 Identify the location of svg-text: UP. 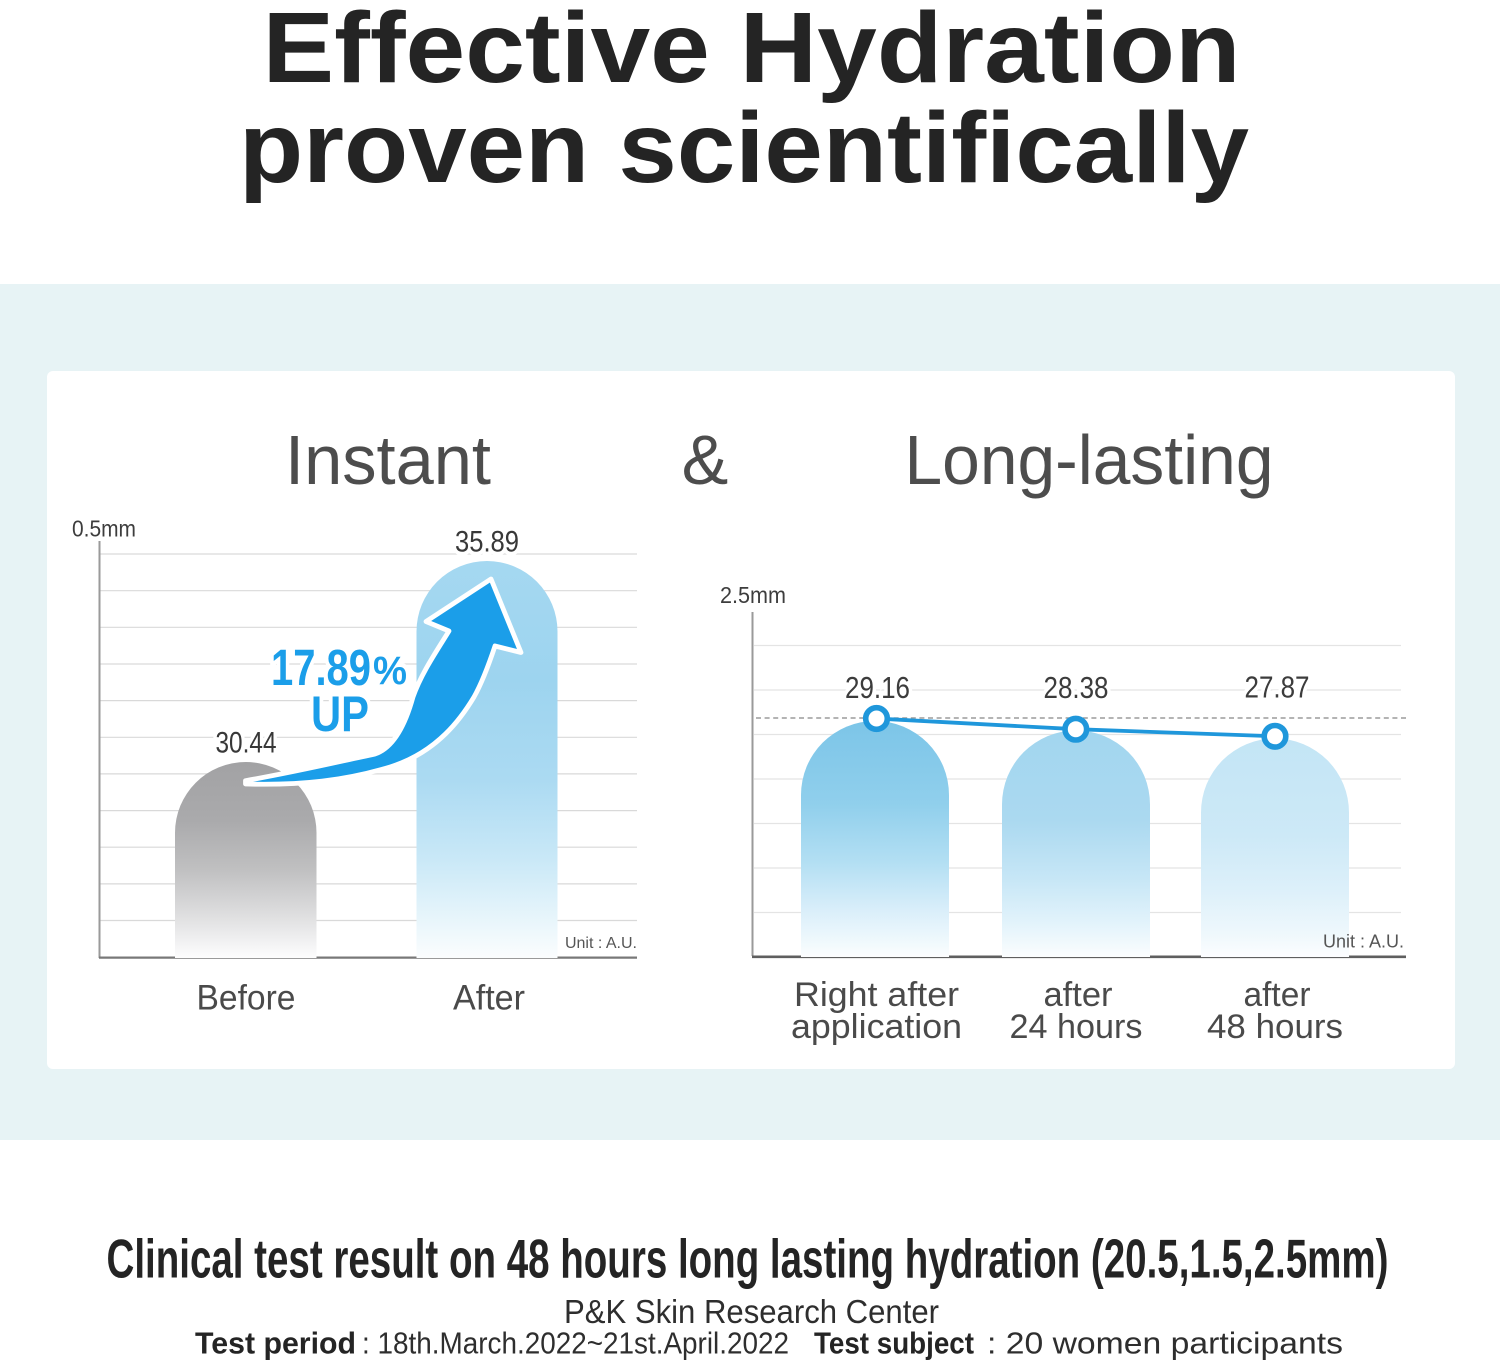
(340, 714).